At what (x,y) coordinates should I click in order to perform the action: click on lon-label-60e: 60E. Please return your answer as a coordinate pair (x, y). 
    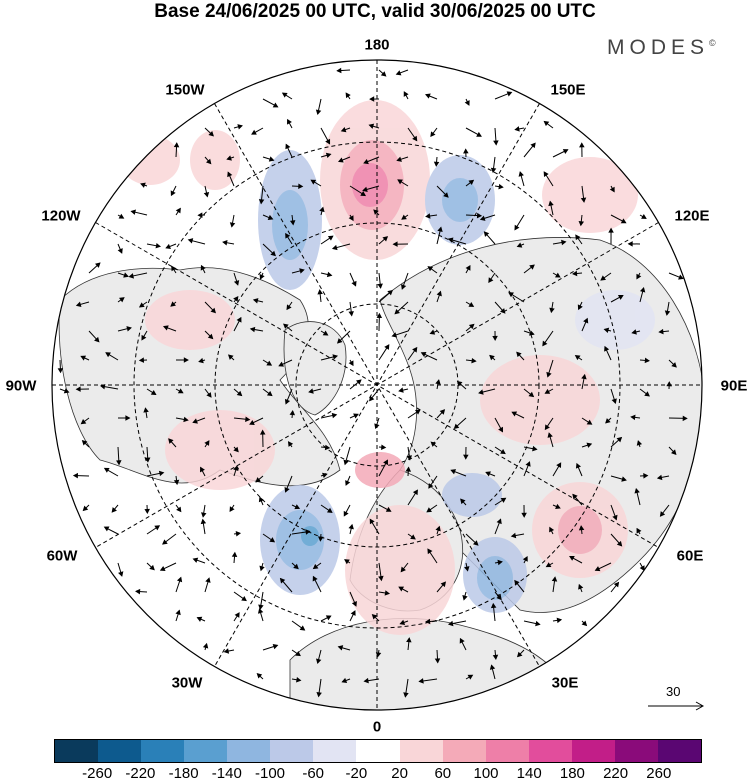
    Looking at the image, I should click on (690, 556).